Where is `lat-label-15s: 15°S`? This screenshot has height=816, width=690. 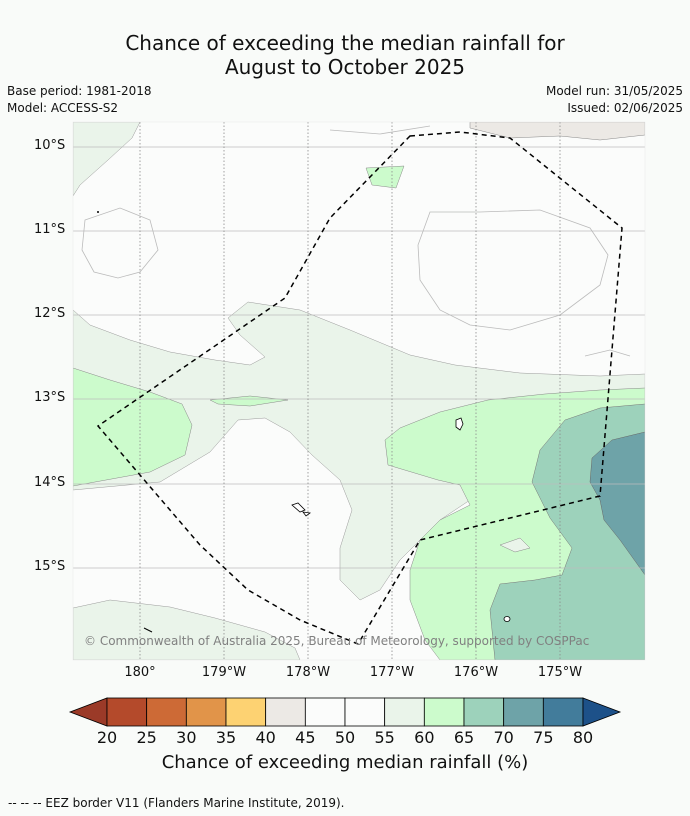
lat-label-15s: 15°S is located at coordinates (50, 566).